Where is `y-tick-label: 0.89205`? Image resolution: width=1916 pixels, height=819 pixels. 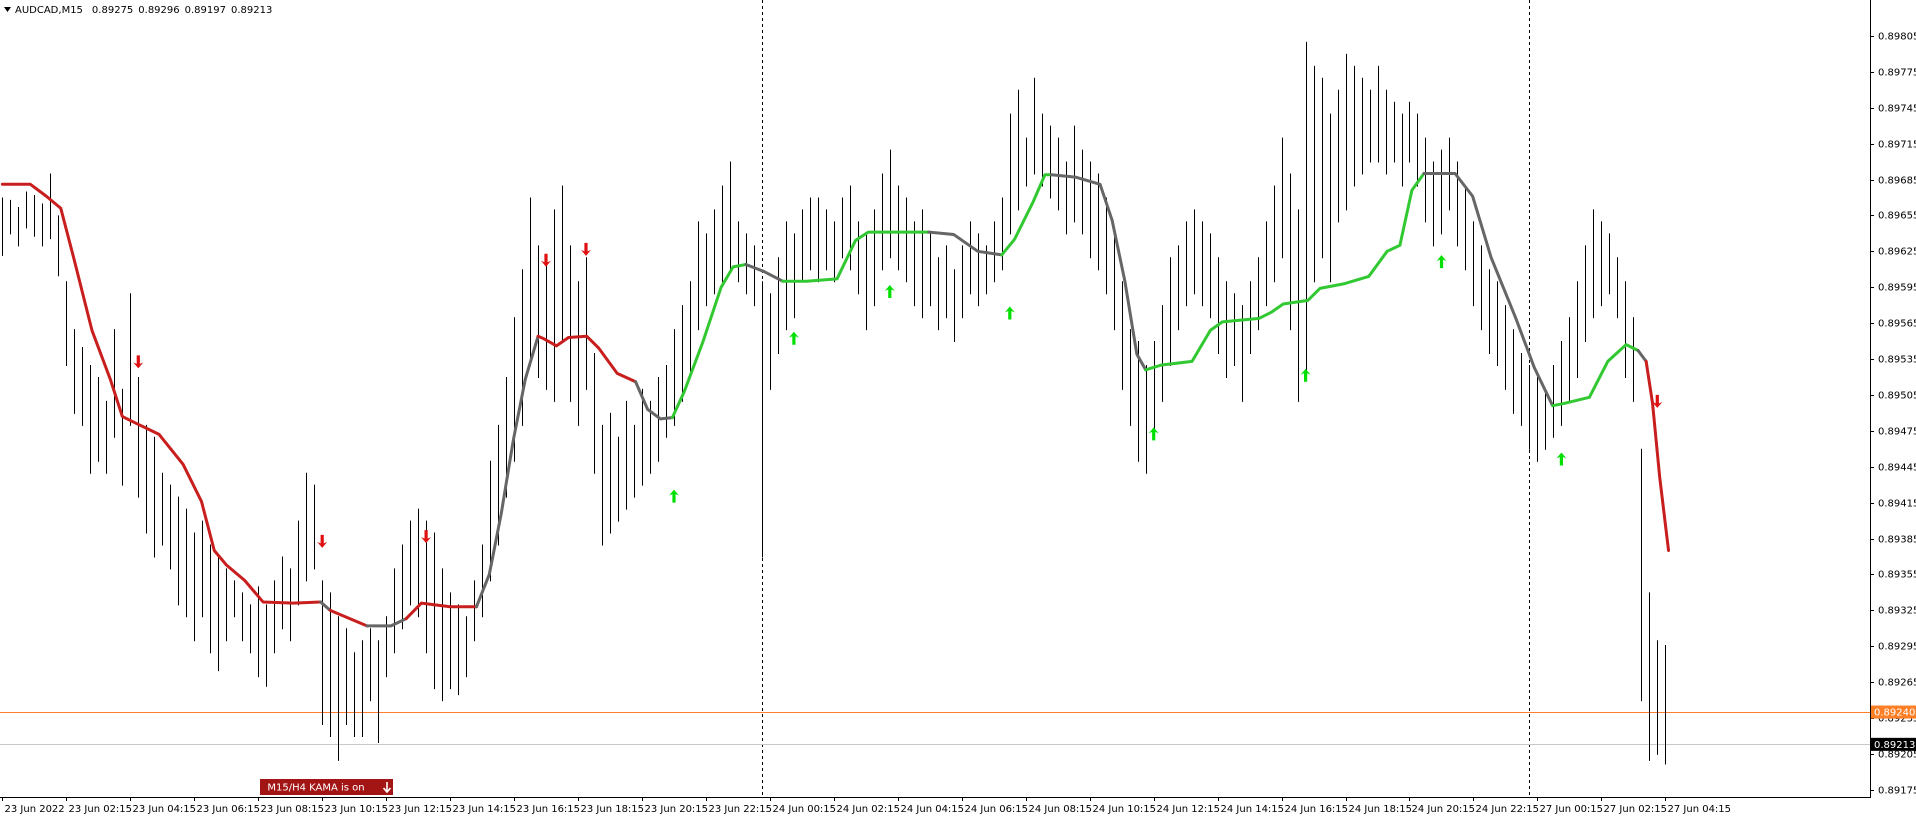 y-tick-label: 0.89205 is located at coordinates (1897, 755).